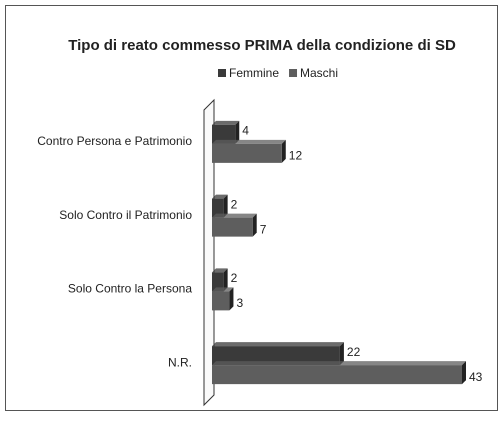 The height and width of the screenshot is (422, 504). I want to click on category-label: Solo Contro il Patrimonio, so click(125, 215).